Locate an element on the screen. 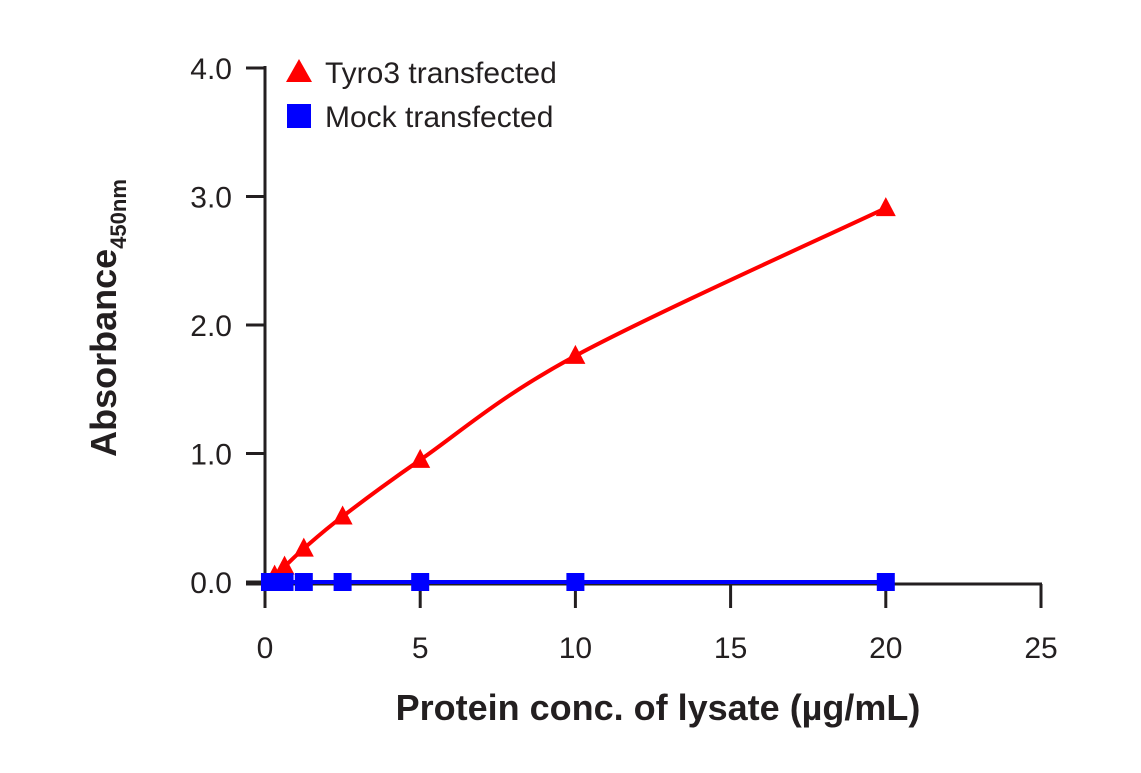 The height and width of the screenshot is (773, 1141). y-tick-label: 3.0 is located at coordinates (211, 198).